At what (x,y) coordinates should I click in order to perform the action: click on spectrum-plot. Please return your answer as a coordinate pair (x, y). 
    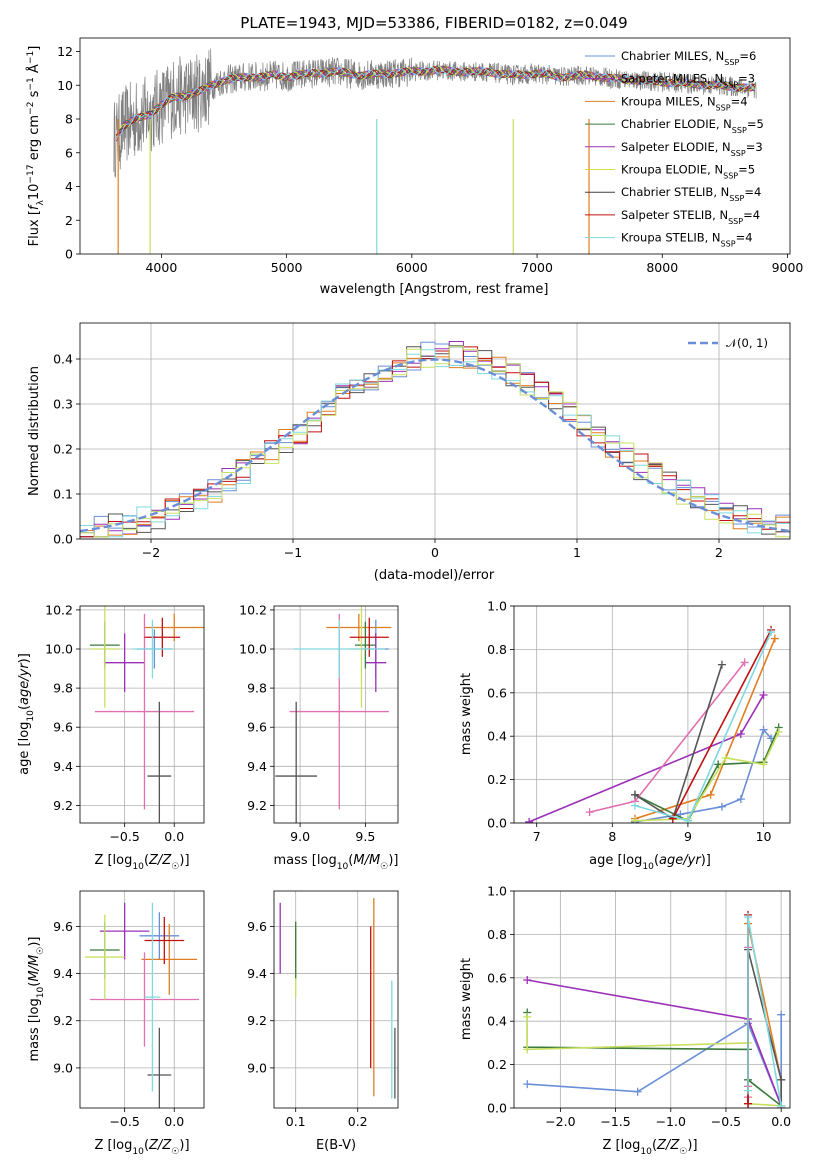
    Looking at the image, I should click on (435, 151).